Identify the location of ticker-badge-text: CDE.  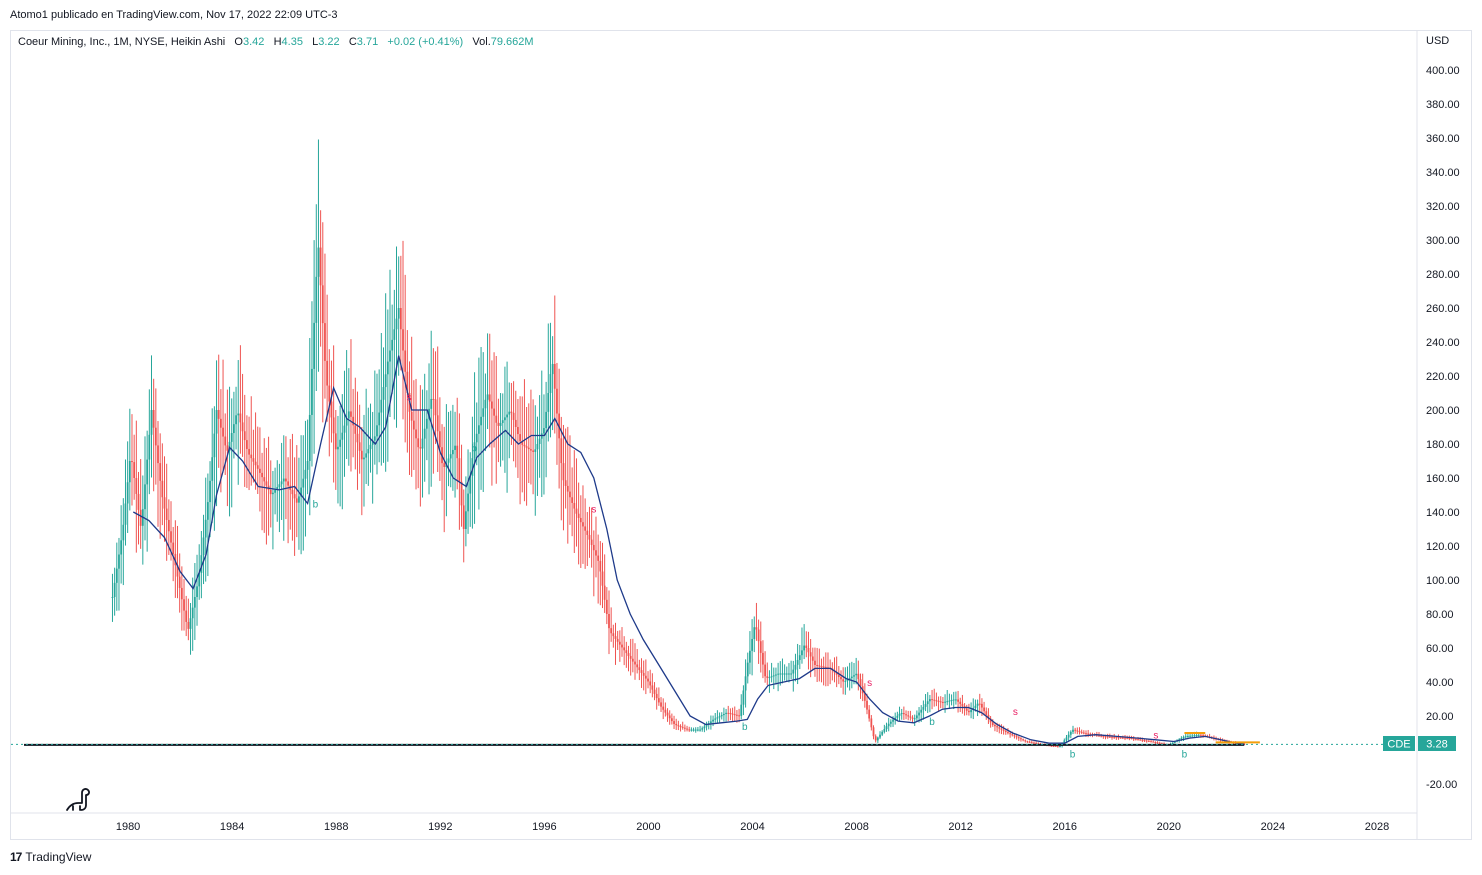
(1398, 745).